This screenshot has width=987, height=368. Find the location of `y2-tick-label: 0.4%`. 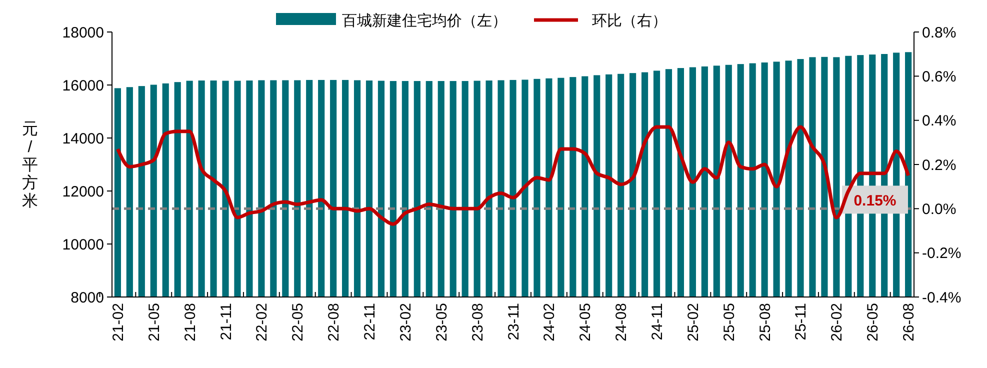

y2-tick-label: 0.4% is located at coordinates (939, 121).